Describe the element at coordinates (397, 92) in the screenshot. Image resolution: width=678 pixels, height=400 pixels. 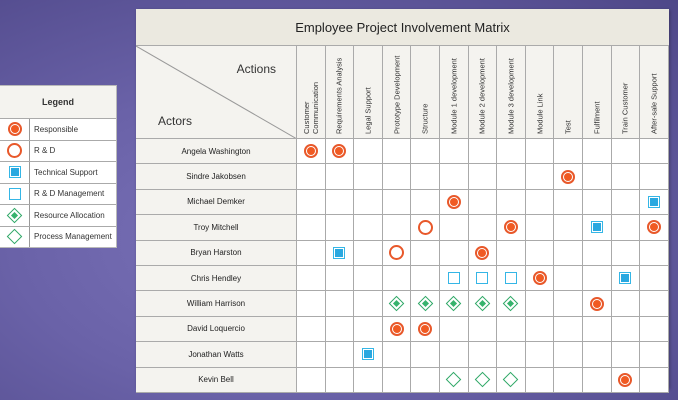
I see `column-header: Prototype Development` at that location.